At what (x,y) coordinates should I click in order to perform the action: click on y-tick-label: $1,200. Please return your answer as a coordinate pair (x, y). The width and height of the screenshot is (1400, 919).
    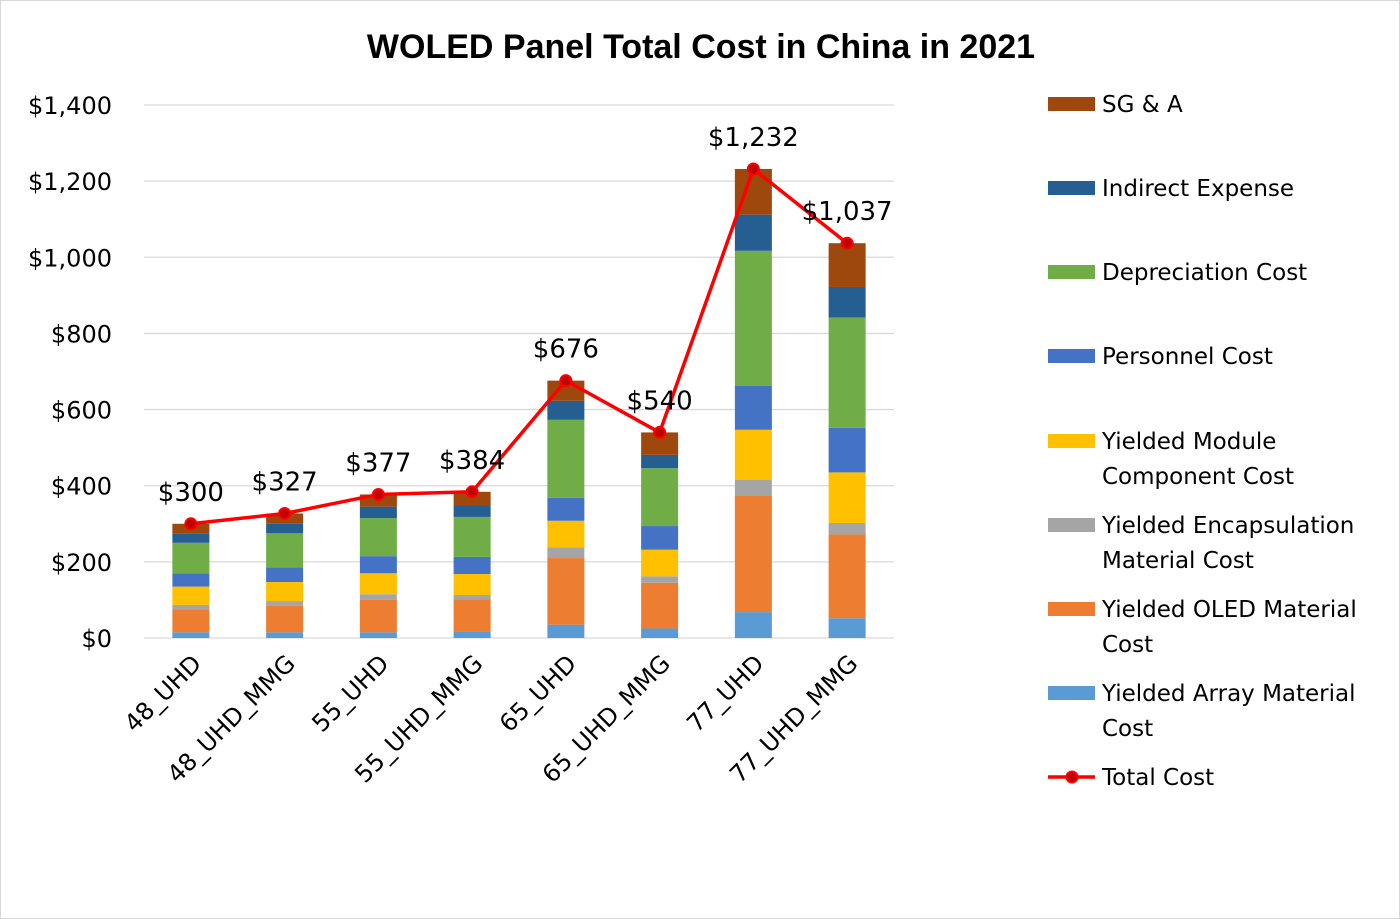
    Looking at the image, I should click on (70, 182).